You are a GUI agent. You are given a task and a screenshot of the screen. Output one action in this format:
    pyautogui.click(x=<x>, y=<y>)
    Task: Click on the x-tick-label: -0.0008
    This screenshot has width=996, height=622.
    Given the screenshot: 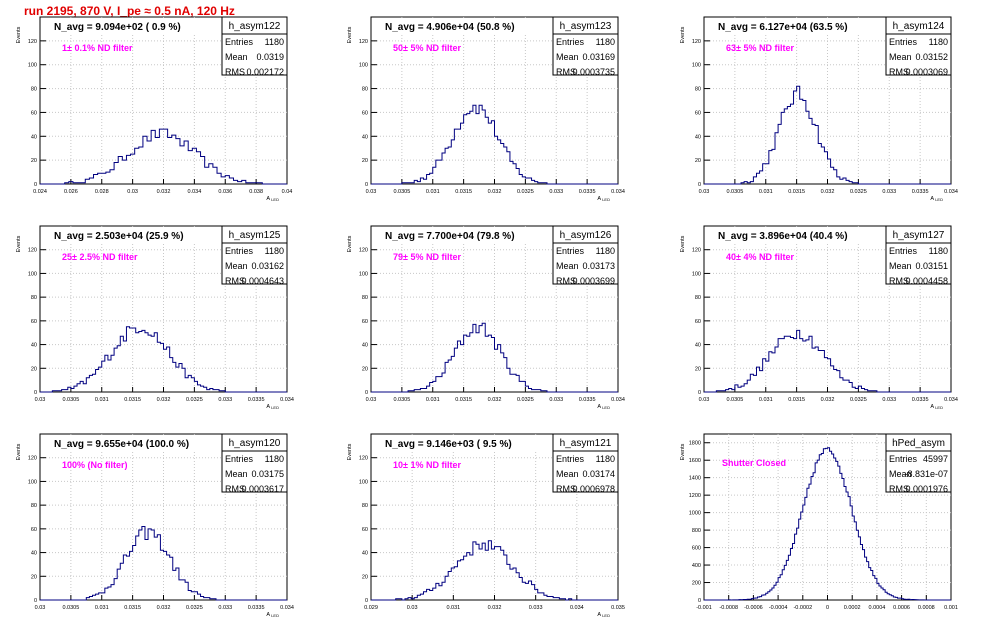 What is the action you would take?
    pyautogui.click(x=728, y=608)
    